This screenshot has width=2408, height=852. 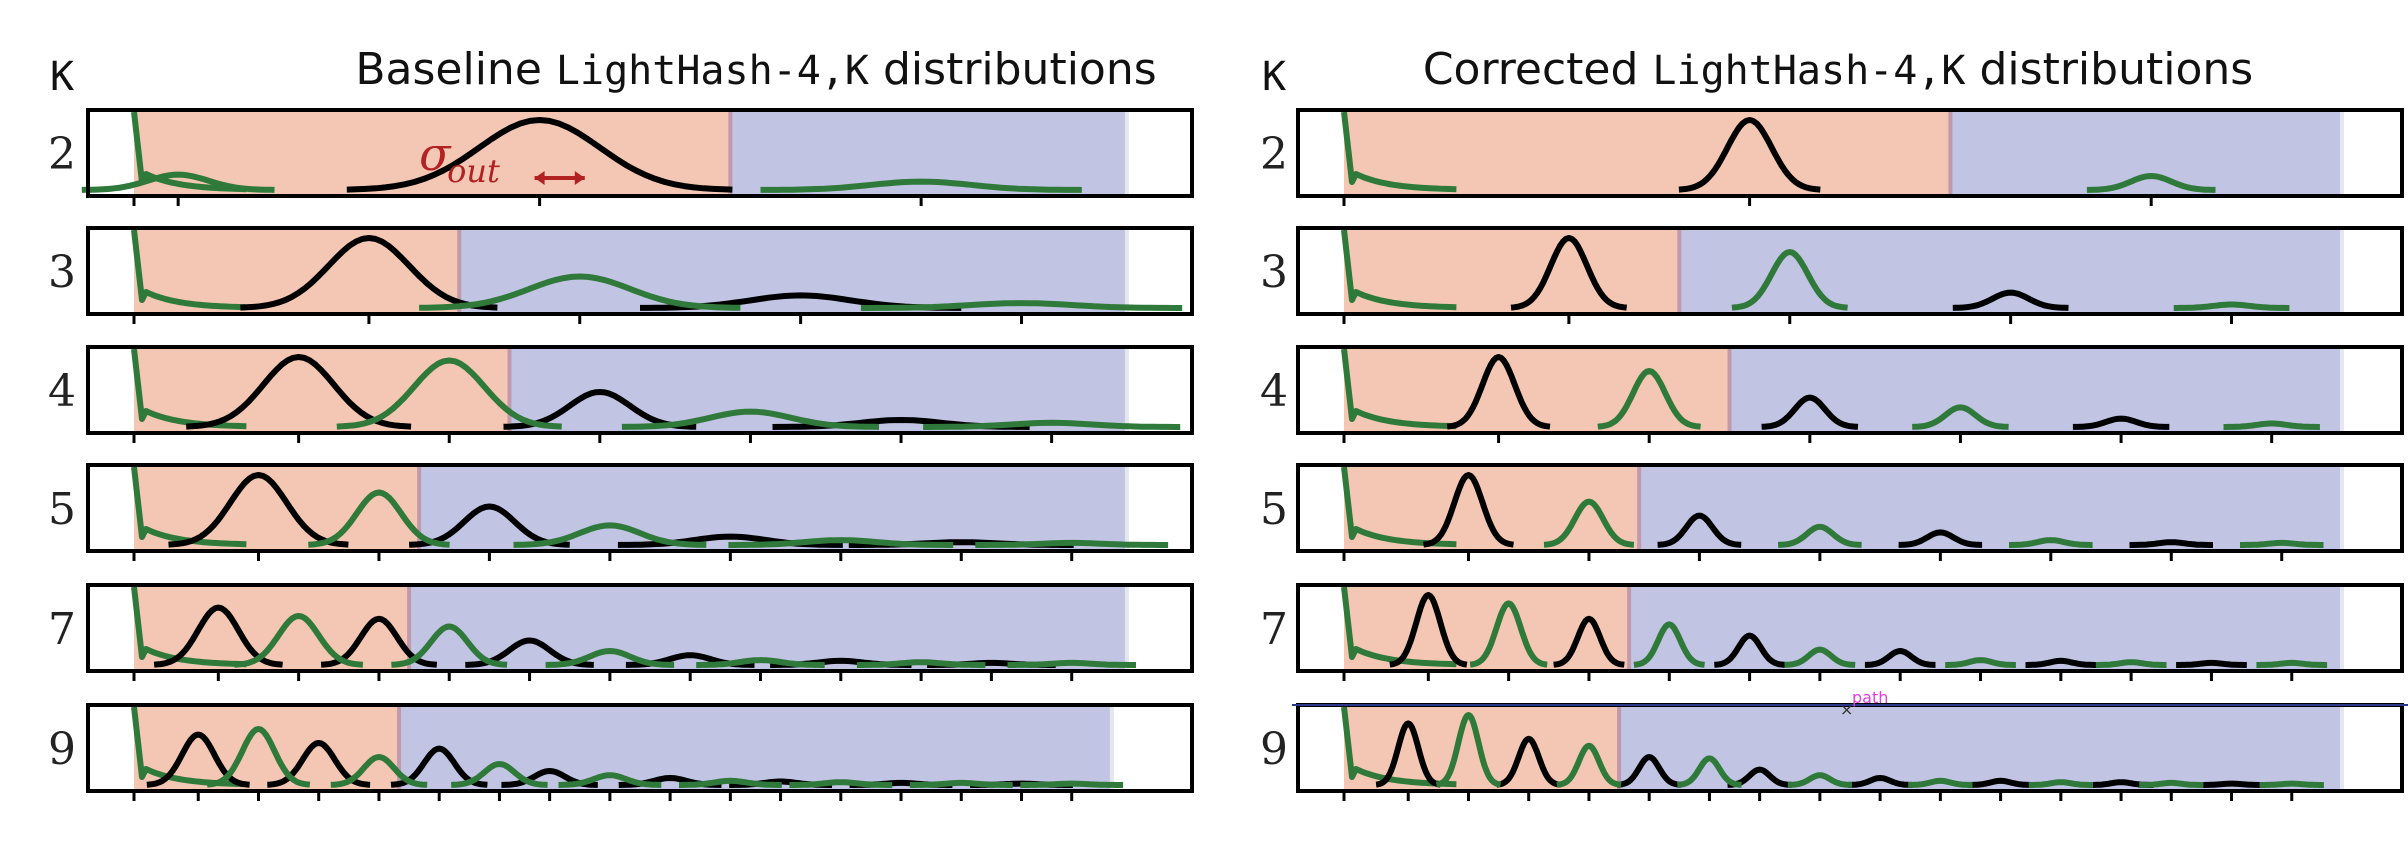 What do you see at coordinates (579, 178) in the screenshot?
I see `sigma-out-arrowhead-right` at bounding box center [579, 178].